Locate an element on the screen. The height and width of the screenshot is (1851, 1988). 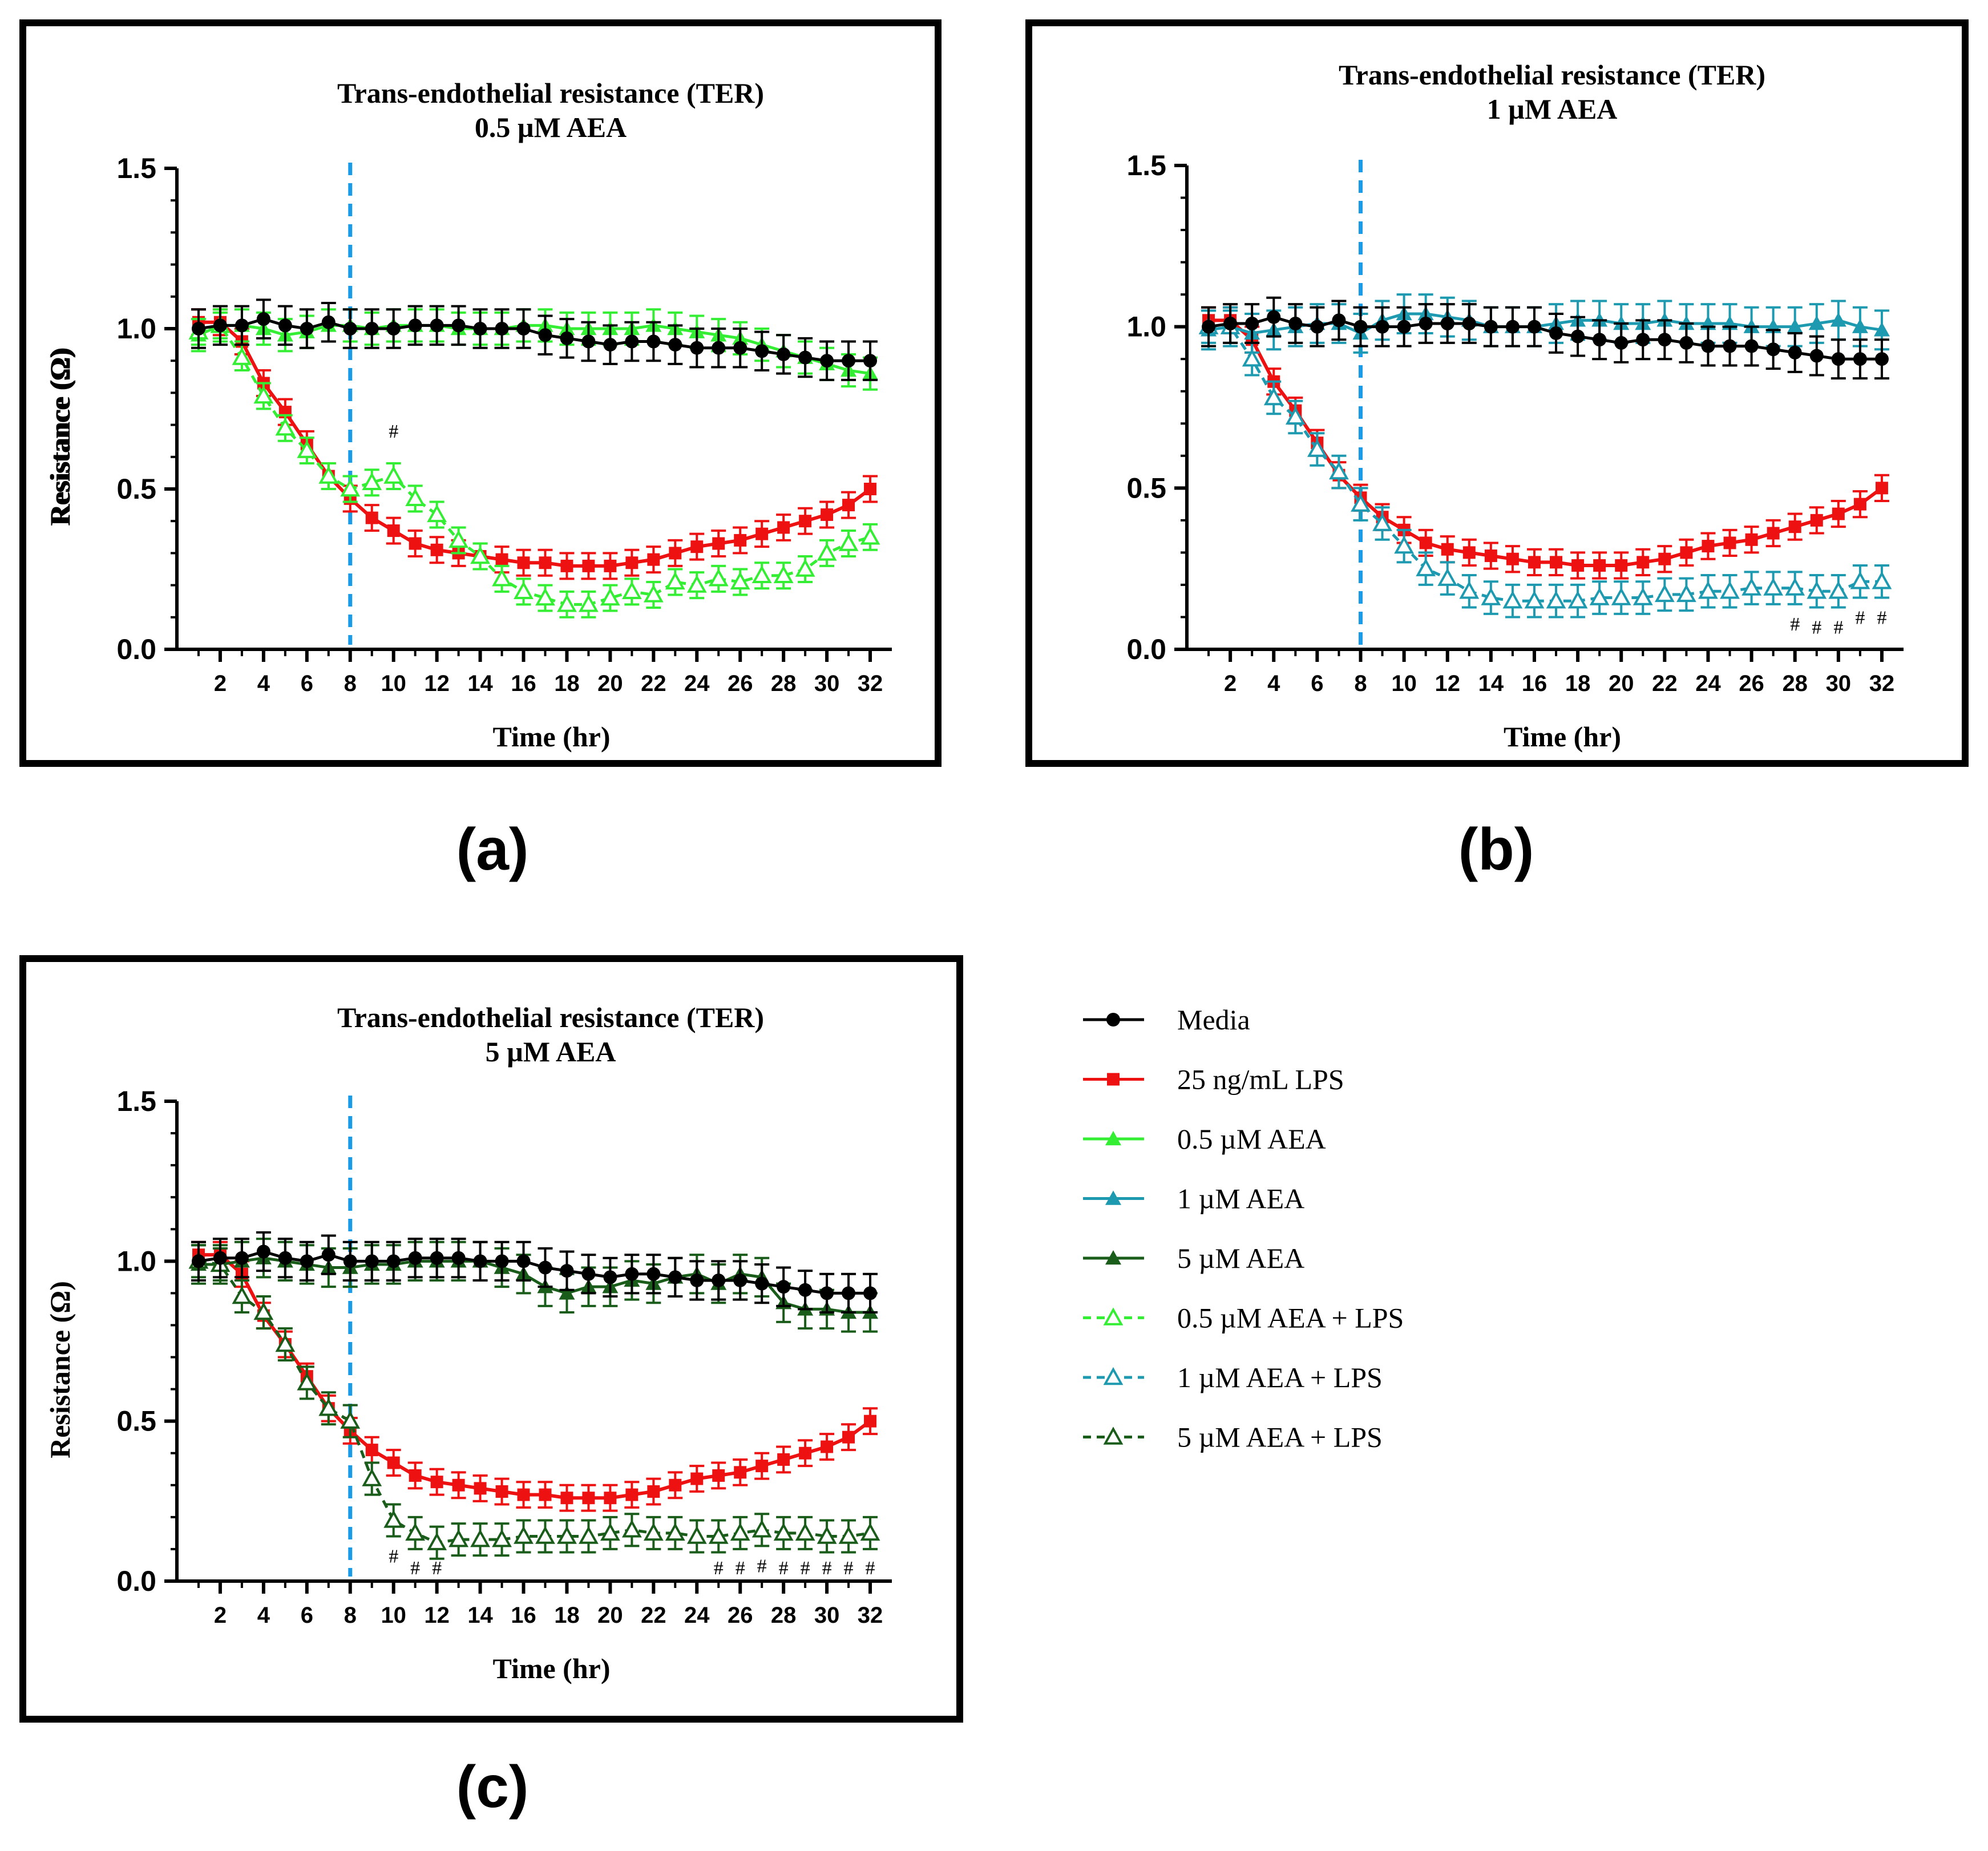
legend-item: 0.5 µM AEA is located at coordinates (1204, 1139).